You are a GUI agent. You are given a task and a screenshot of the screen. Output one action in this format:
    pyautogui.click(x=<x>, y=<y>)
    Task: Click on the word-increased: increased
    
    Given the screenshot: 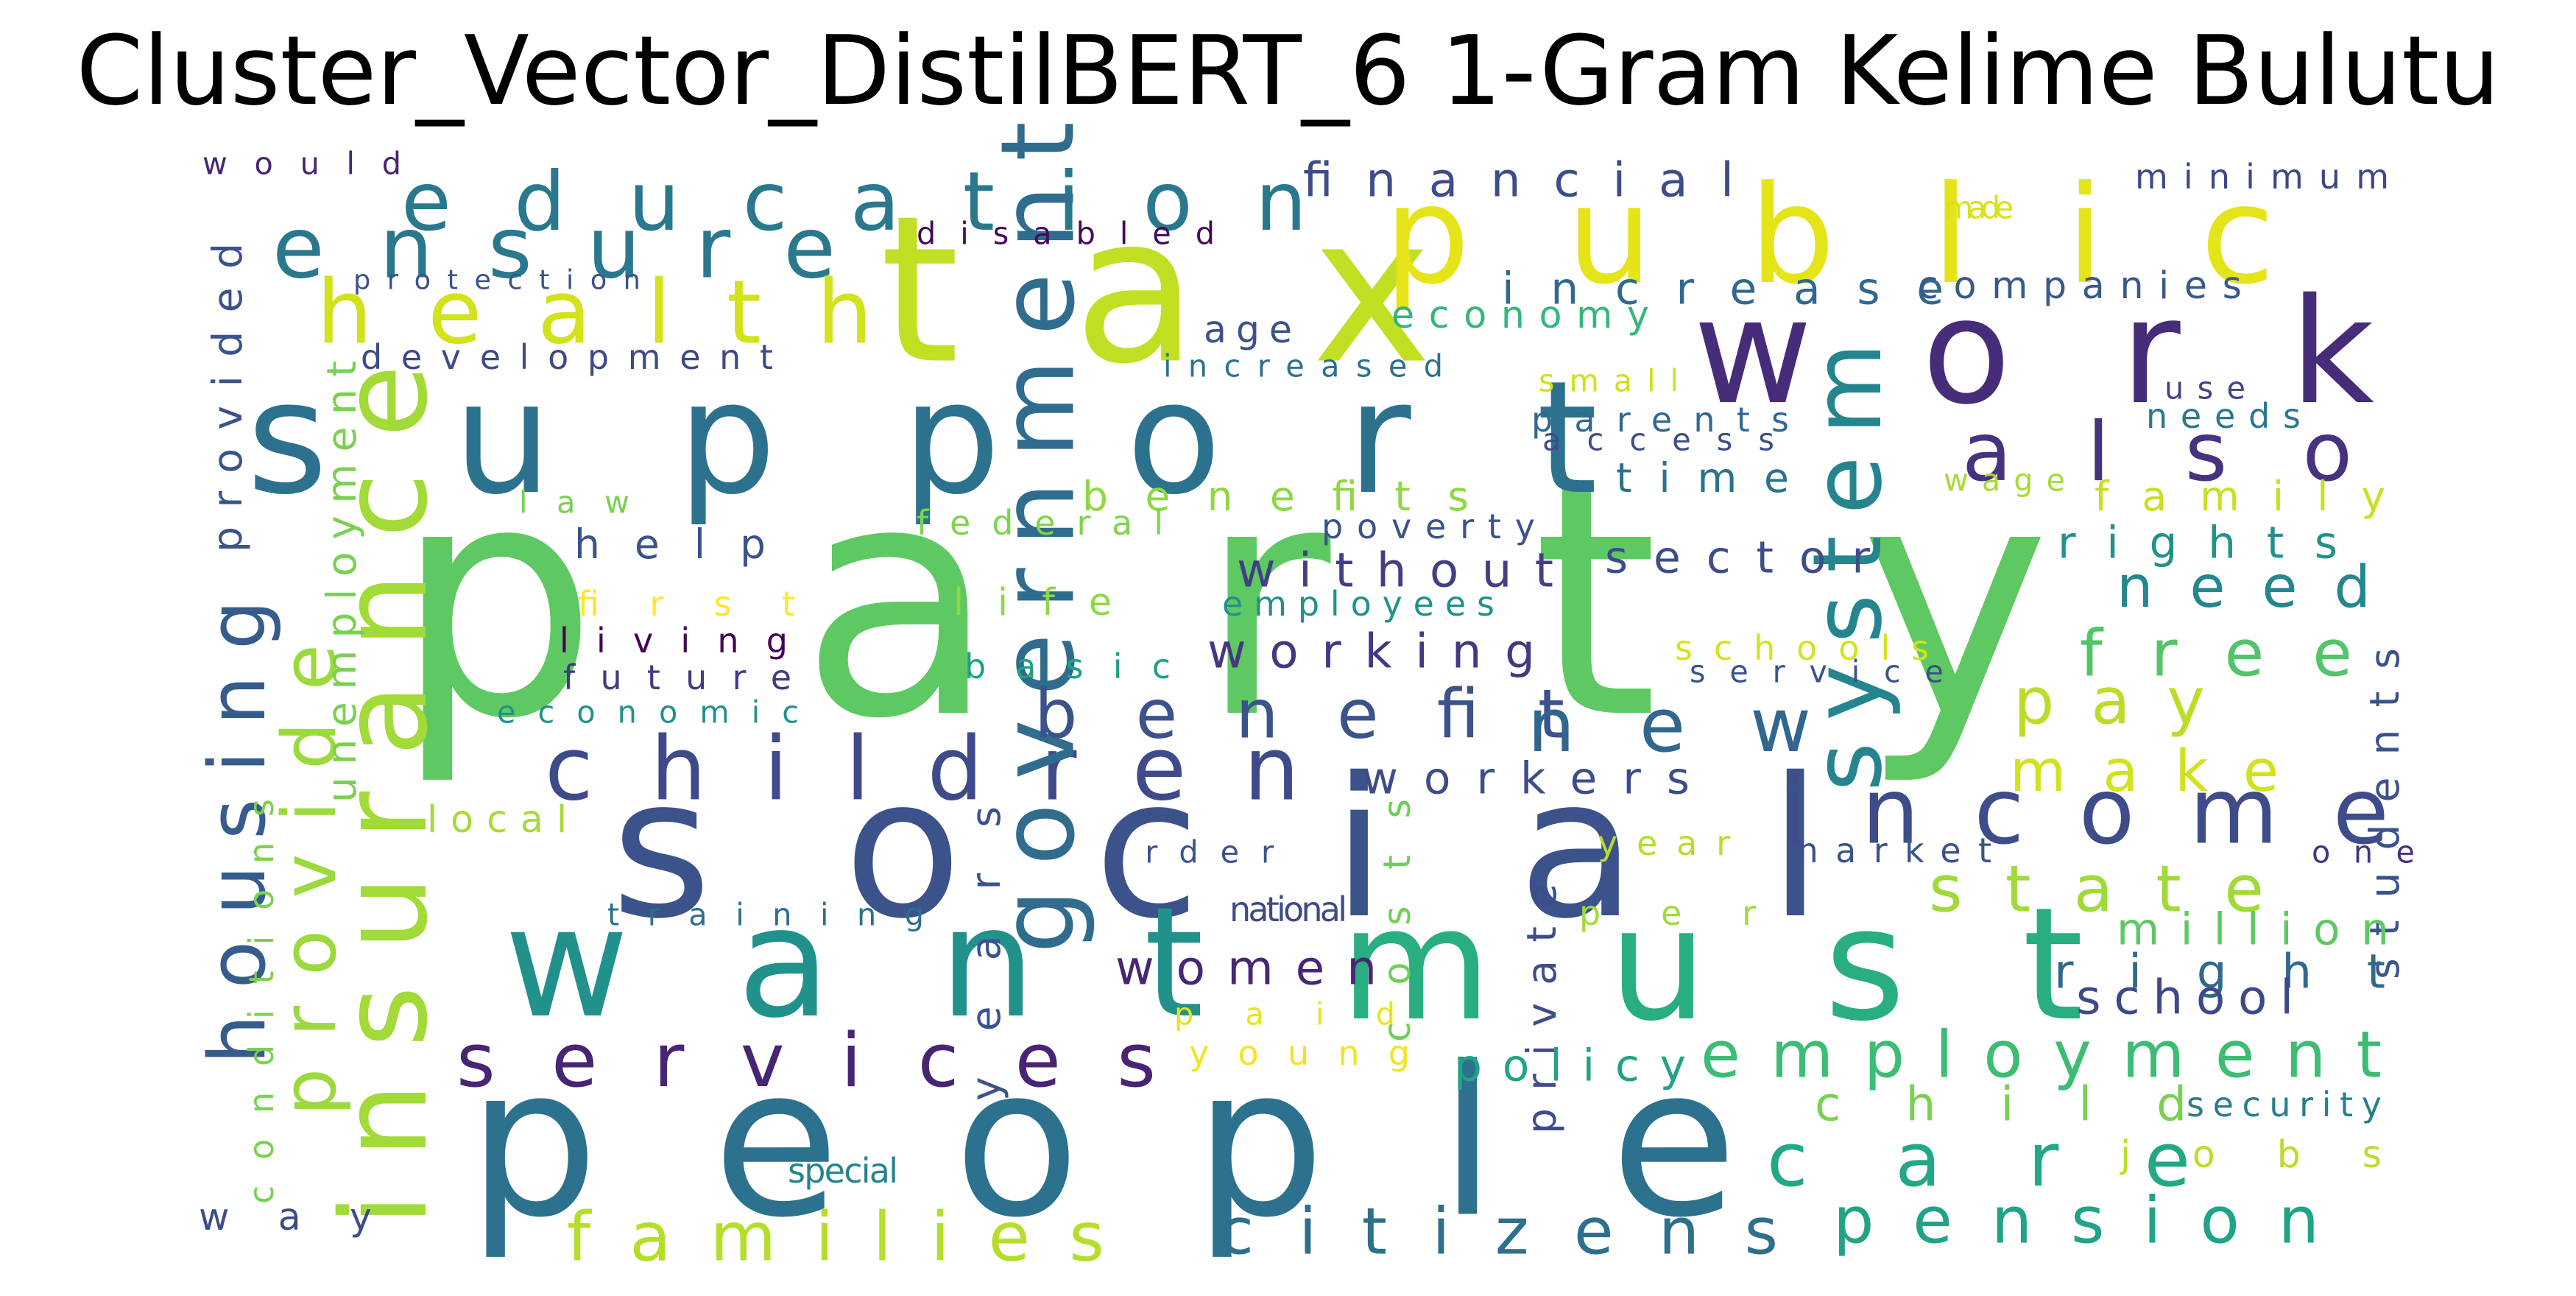 What is the action you would take?
    pyautogui.click(x=1303, y=366)
    